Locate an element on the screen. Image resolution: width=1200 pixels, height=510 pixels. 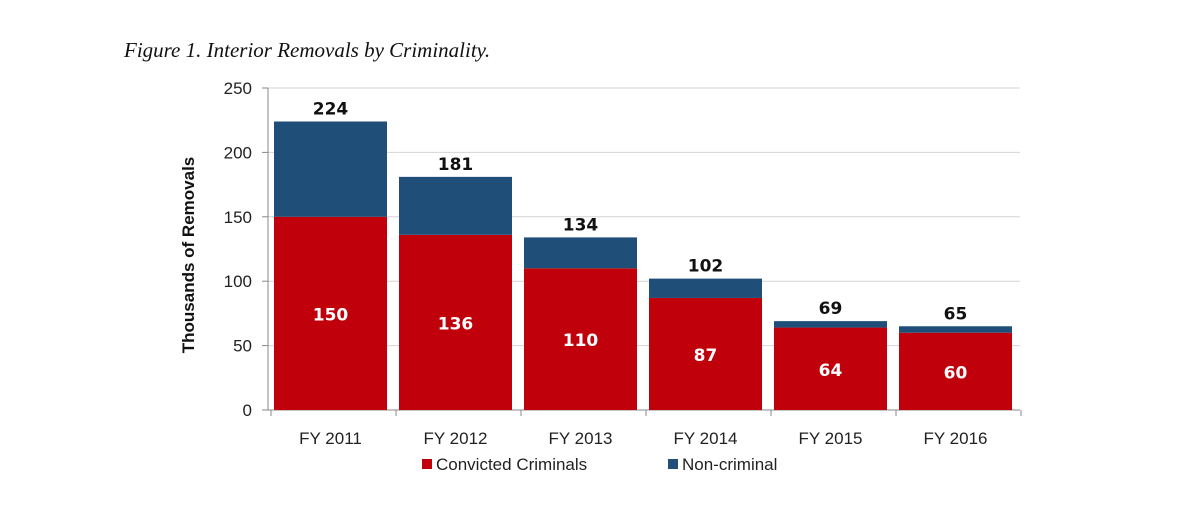
total-value-label: 134 is located at coordinates (581, 225).